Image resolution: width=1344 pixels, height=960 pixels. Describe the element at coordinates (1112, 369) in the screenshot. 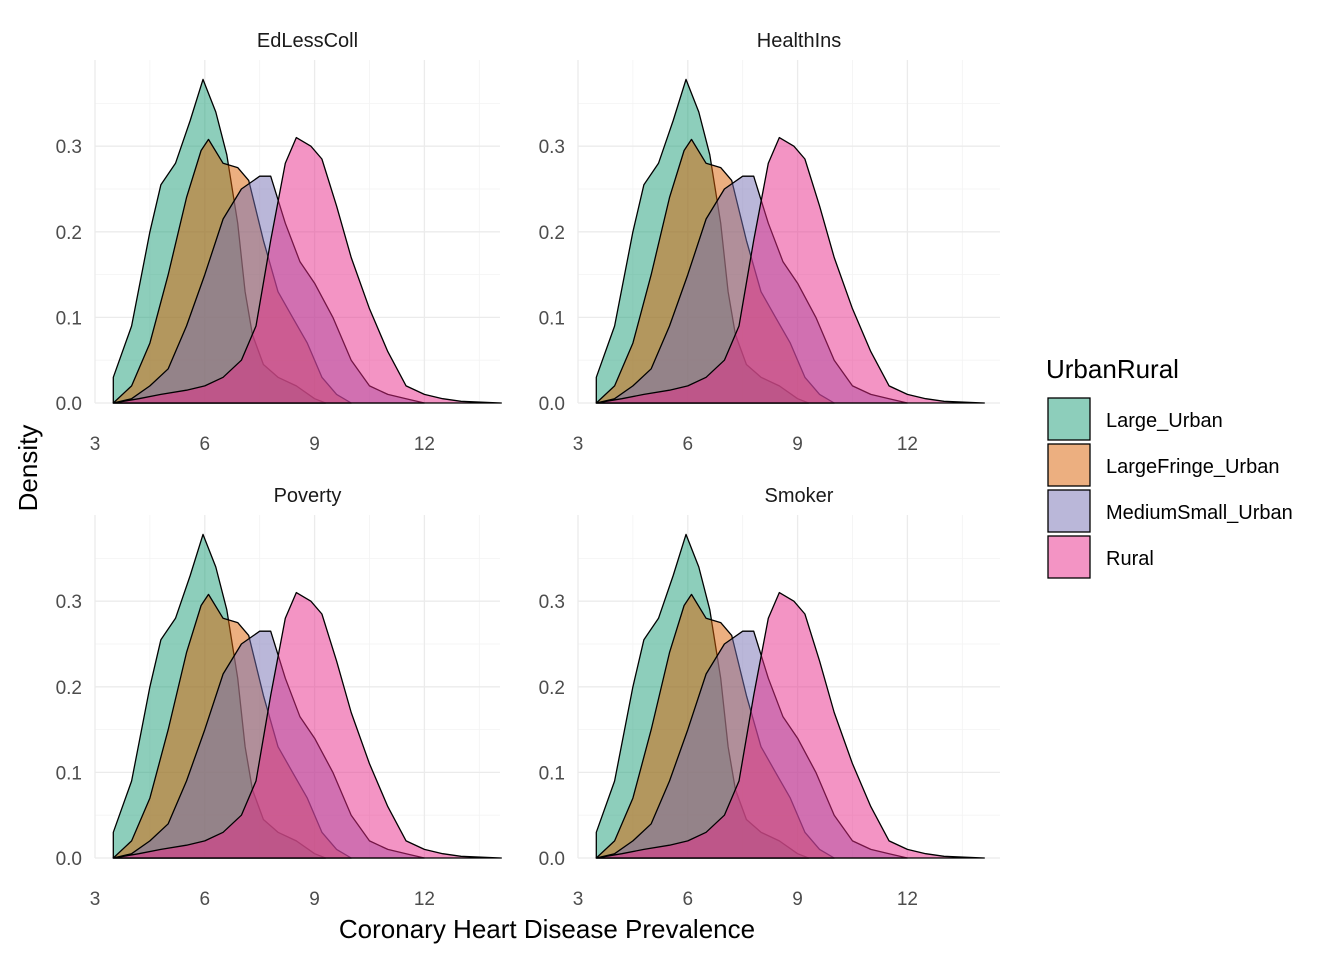

I see `legend-title: UrbanRural` at that location.